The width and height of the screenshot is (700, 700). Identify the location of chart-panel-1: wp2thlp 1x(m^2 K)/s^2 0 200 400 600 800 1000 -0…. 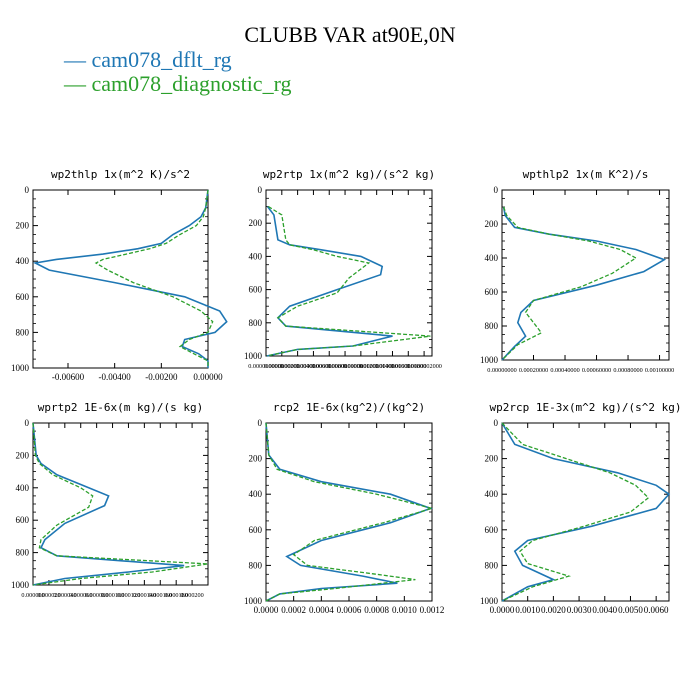
(119, 275).